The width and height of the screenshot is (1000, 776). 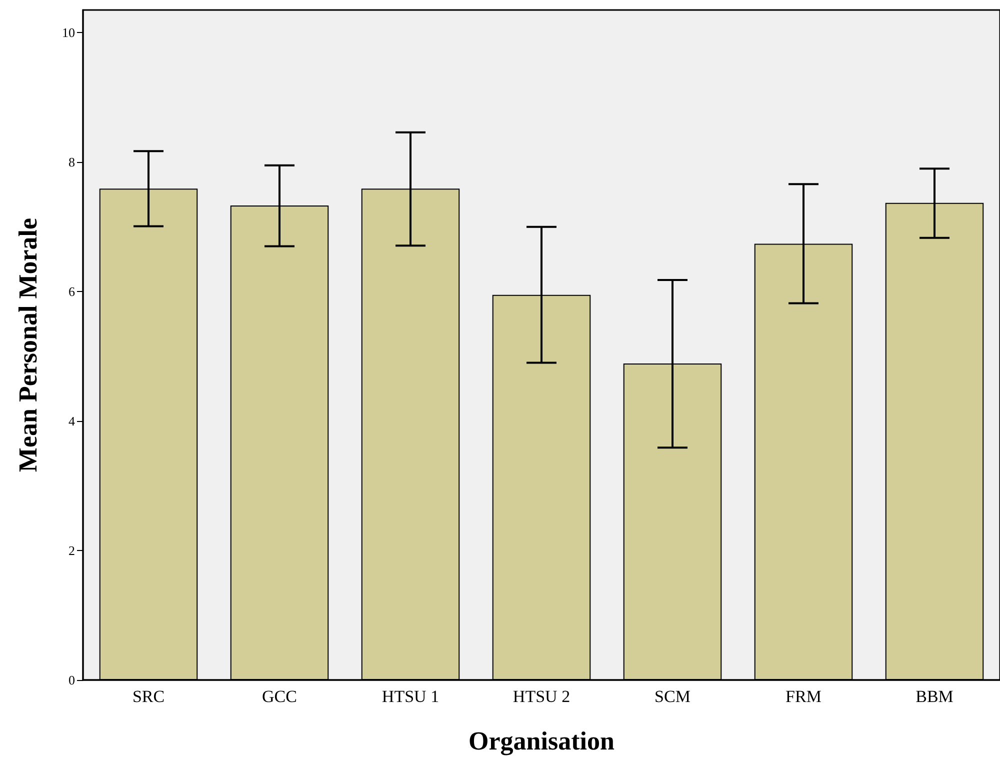 I want to click on x-tick-label: SRC, so click(x=148, y=696).